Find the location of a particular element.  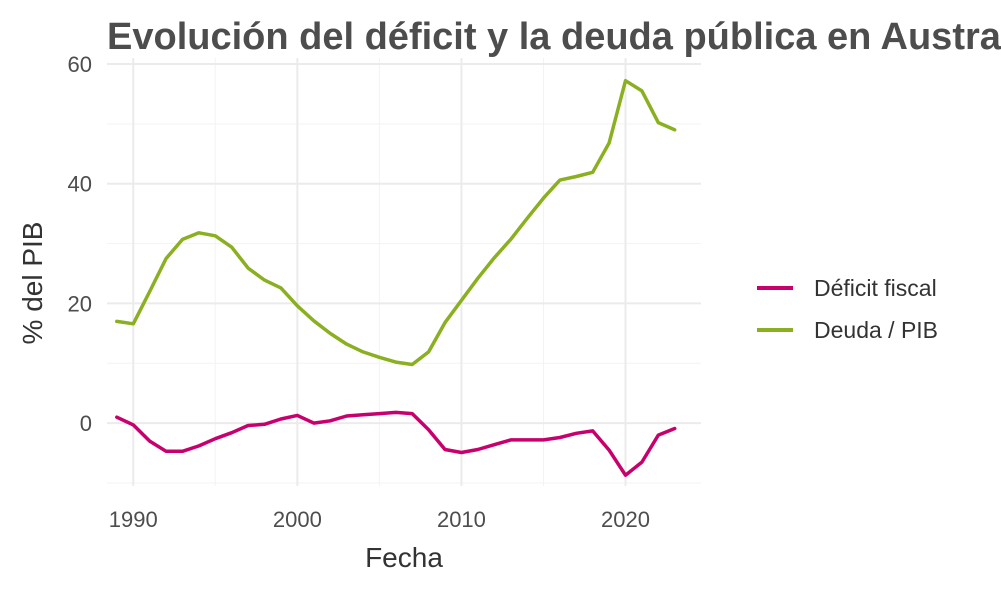

x-tick-label: 2020 is located at coordinates (625, 519).